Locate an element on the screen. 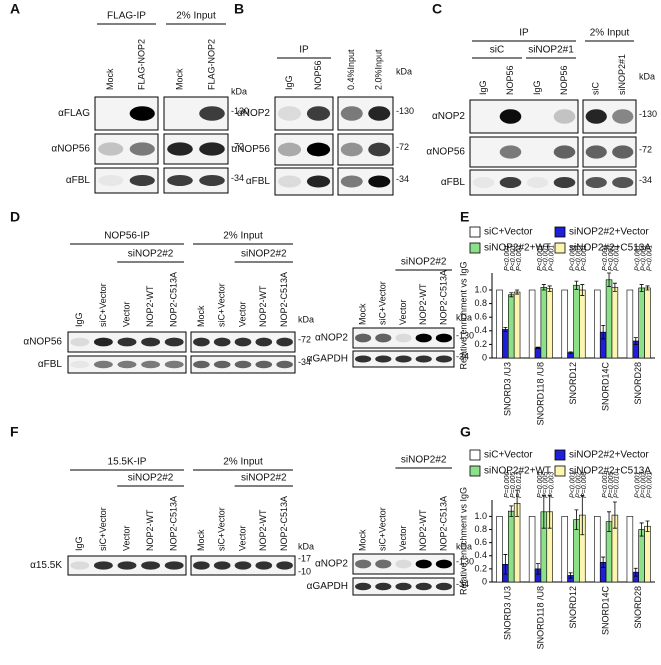 The width and height of the screenshot is (661, 665). lane-label: IgG is located at coordinates (537, 87).